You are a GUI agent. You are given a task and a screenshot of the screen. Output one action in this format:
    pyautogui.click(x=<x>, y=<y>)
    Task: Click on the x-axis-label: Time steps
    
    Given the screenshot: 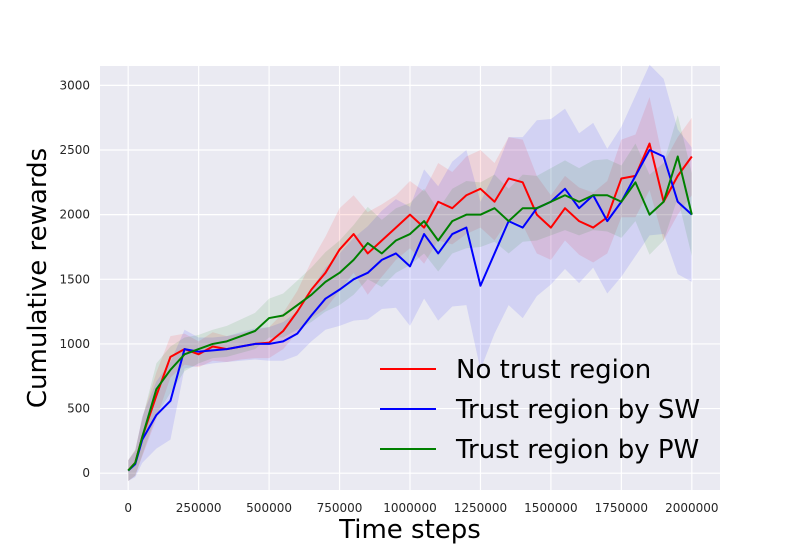 What is the action you would take?
    pyautogui.click(x=409, y=530)
    